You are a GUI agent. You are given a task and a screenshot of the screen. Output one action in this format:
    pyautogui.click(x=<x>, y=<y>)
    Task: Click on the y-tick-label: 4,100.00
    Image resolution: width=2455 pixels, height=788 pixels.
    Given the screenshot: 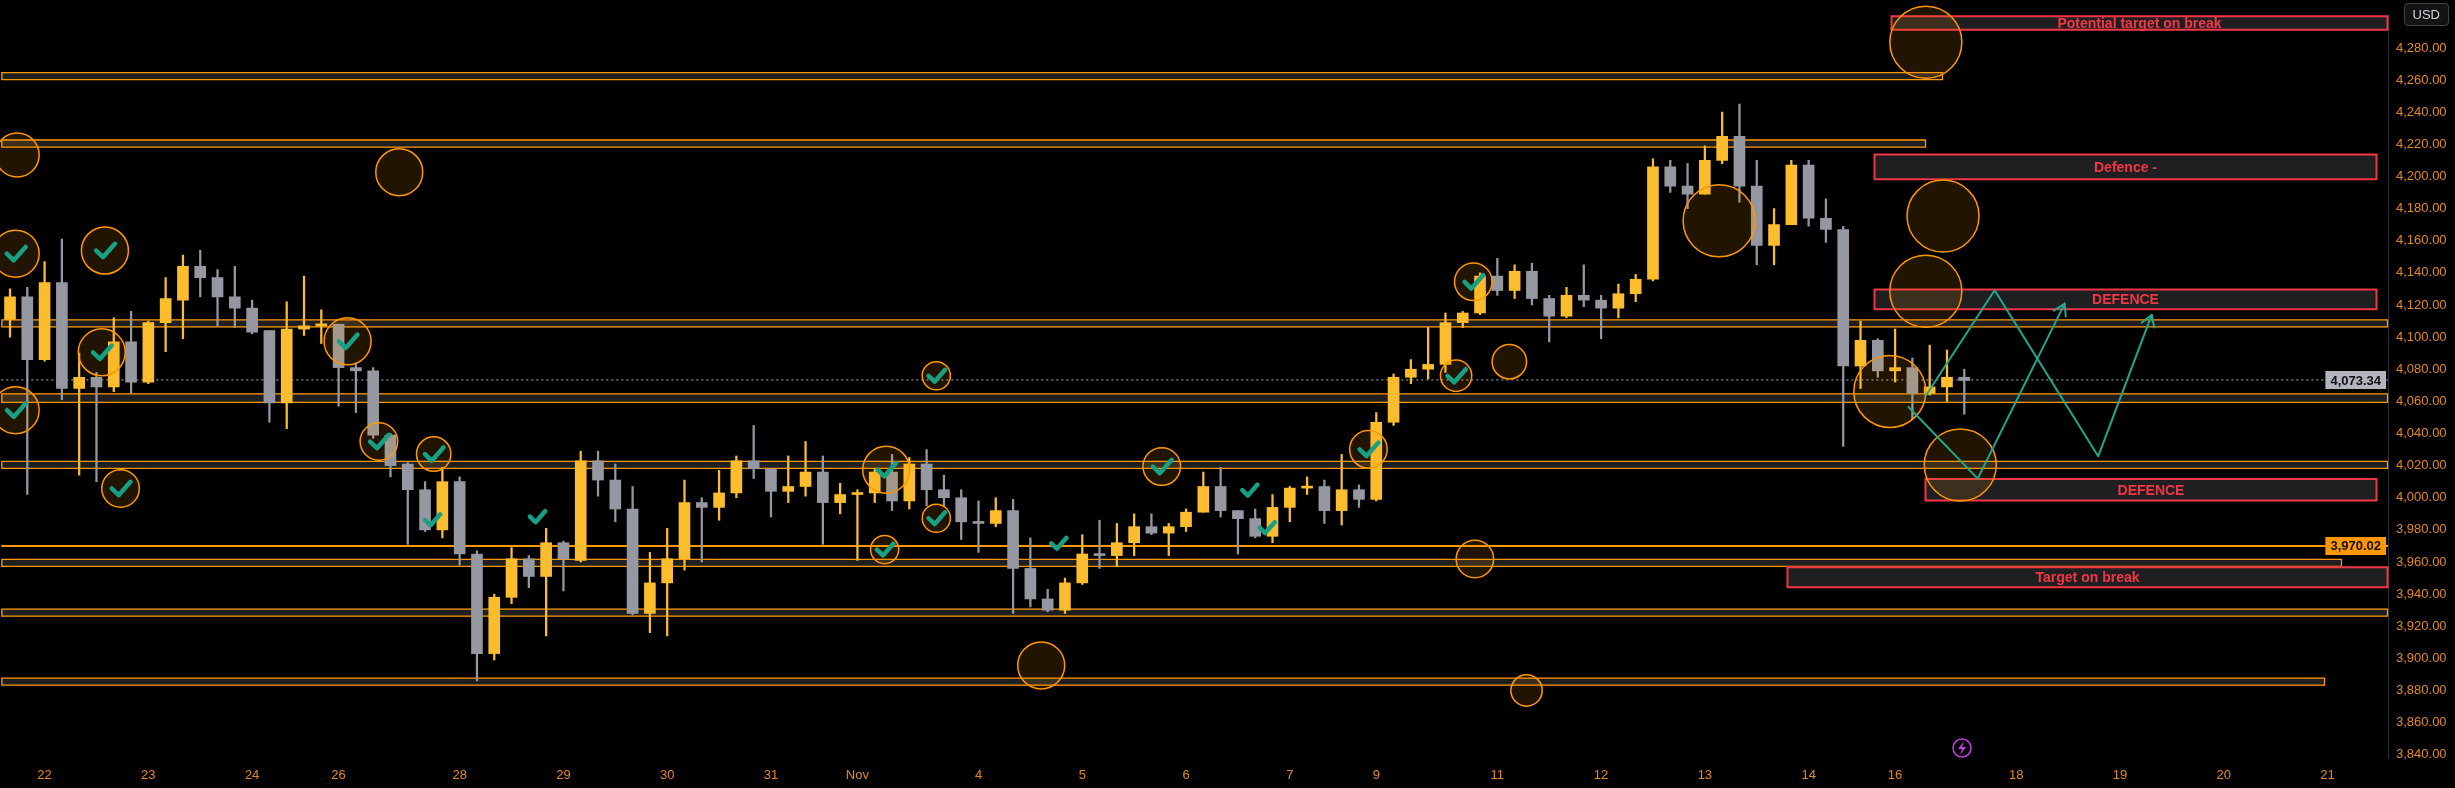 What is the action you would take?
    pyautogui.click(x=2421, y=336)
    